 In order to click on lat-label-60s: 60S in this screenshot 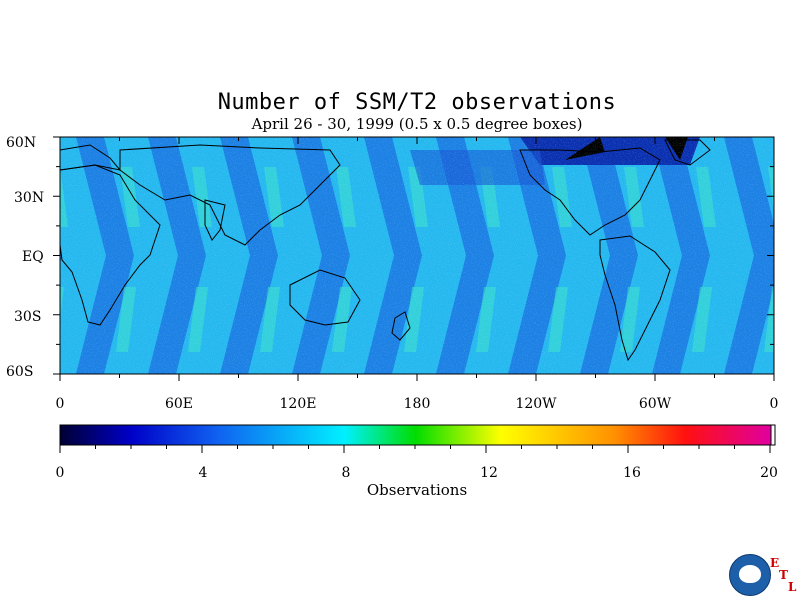, I will do `click(19, 372)`.